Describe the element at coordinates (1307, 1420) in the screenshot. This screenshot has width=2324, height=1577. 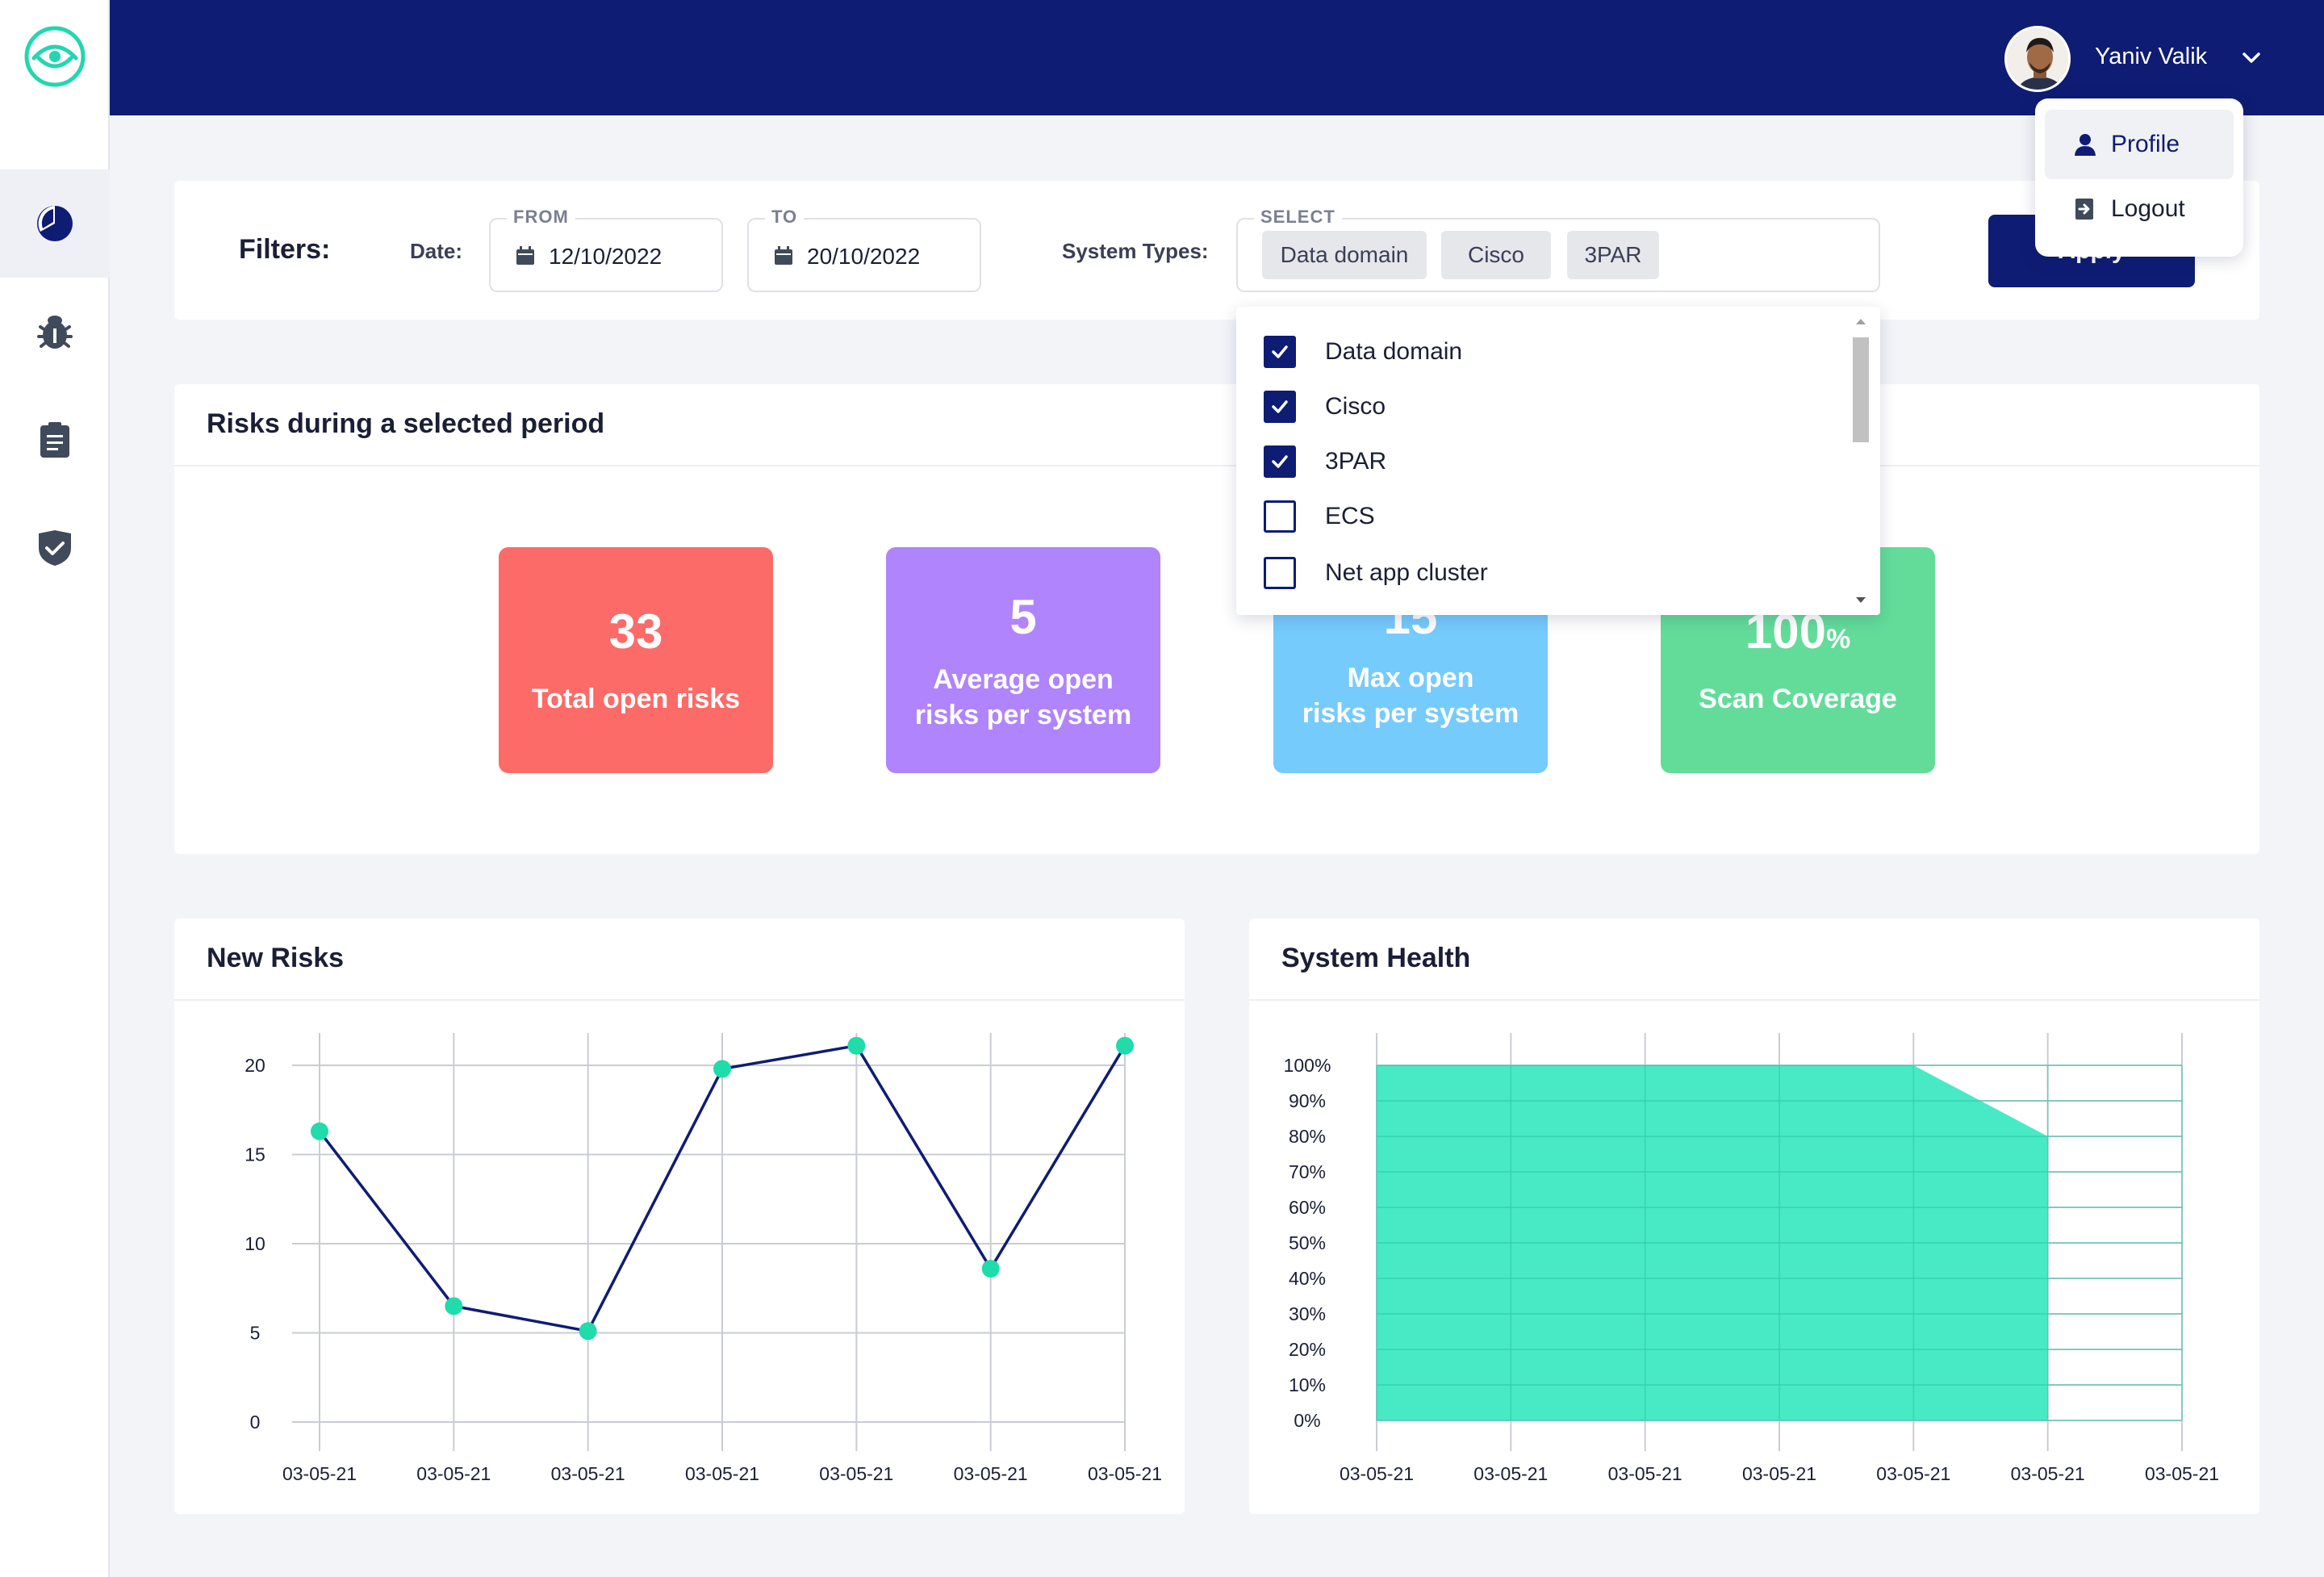
I see `y-tick-label: 0%` at that location.